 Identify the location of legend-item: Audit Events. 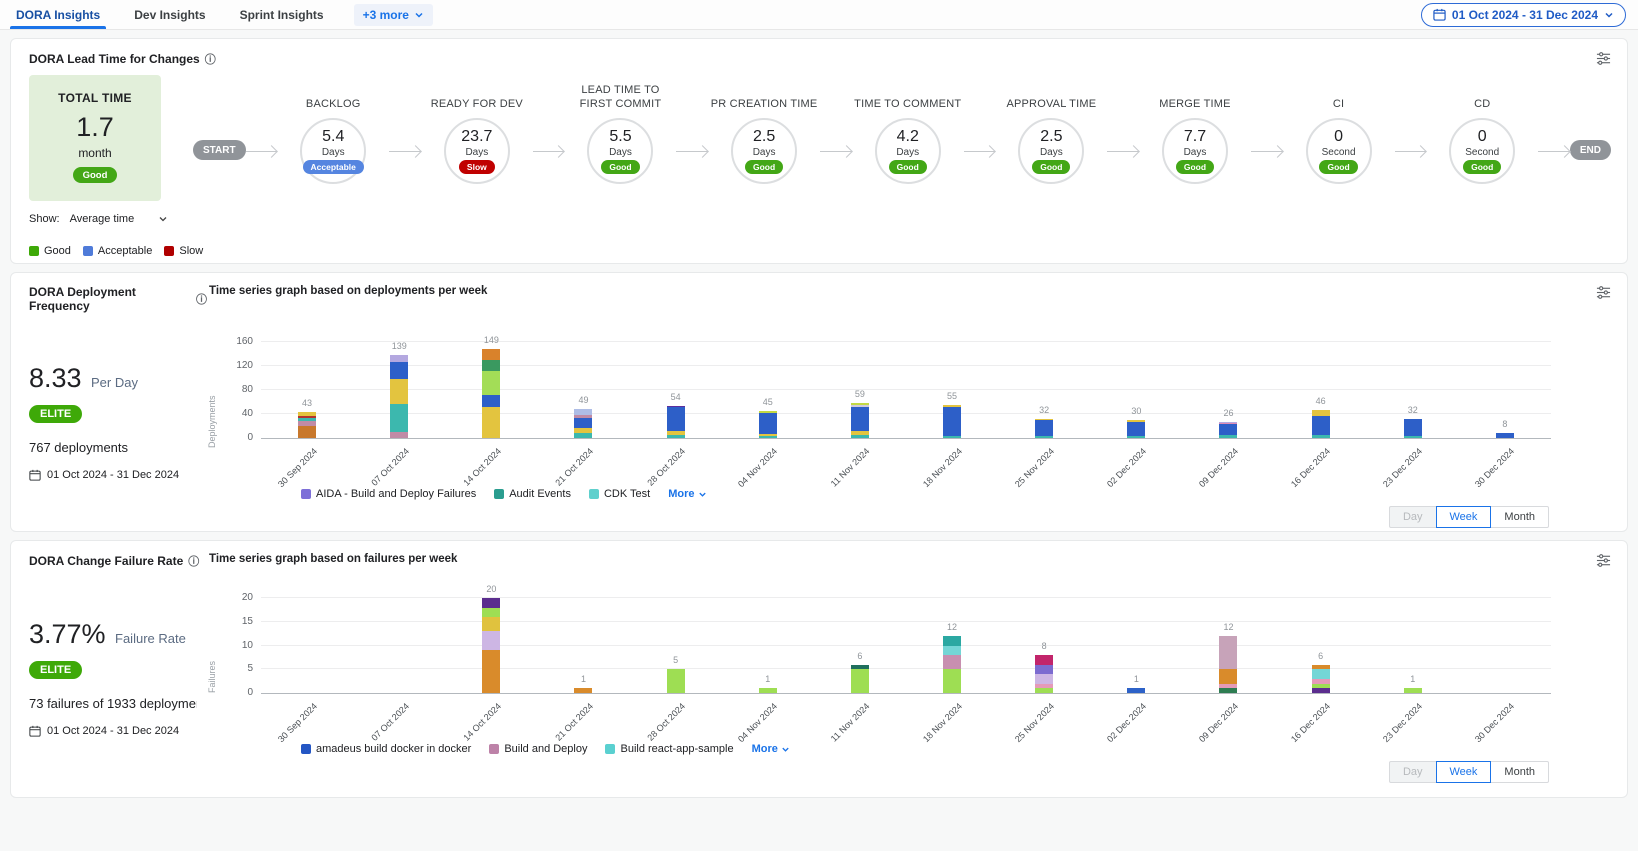
(532, 494).